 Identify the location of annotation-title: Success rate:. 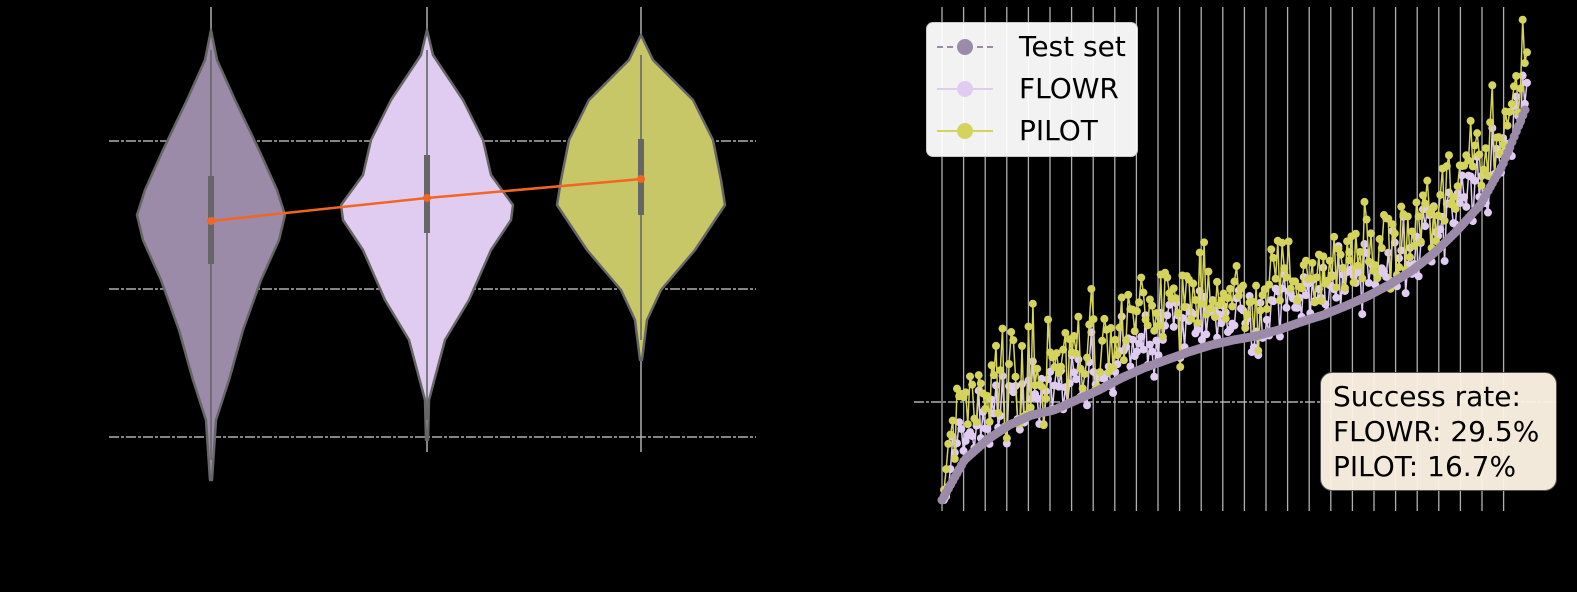
(1427, 396).